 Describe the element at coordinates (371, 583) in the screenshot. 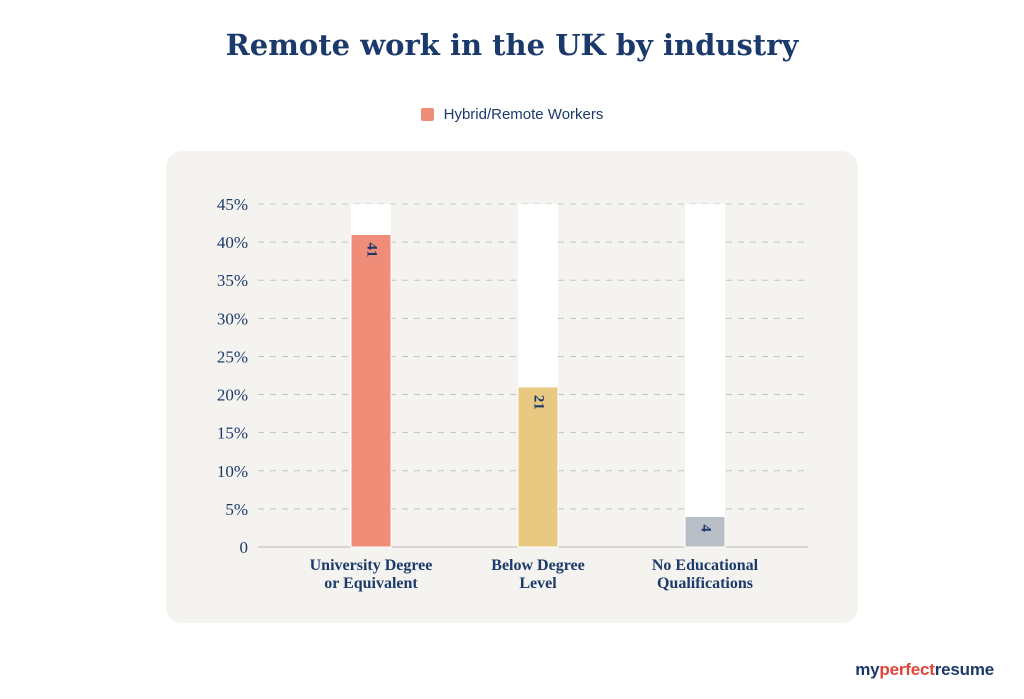

I see `x-category-label: or Equivalent` at that location.